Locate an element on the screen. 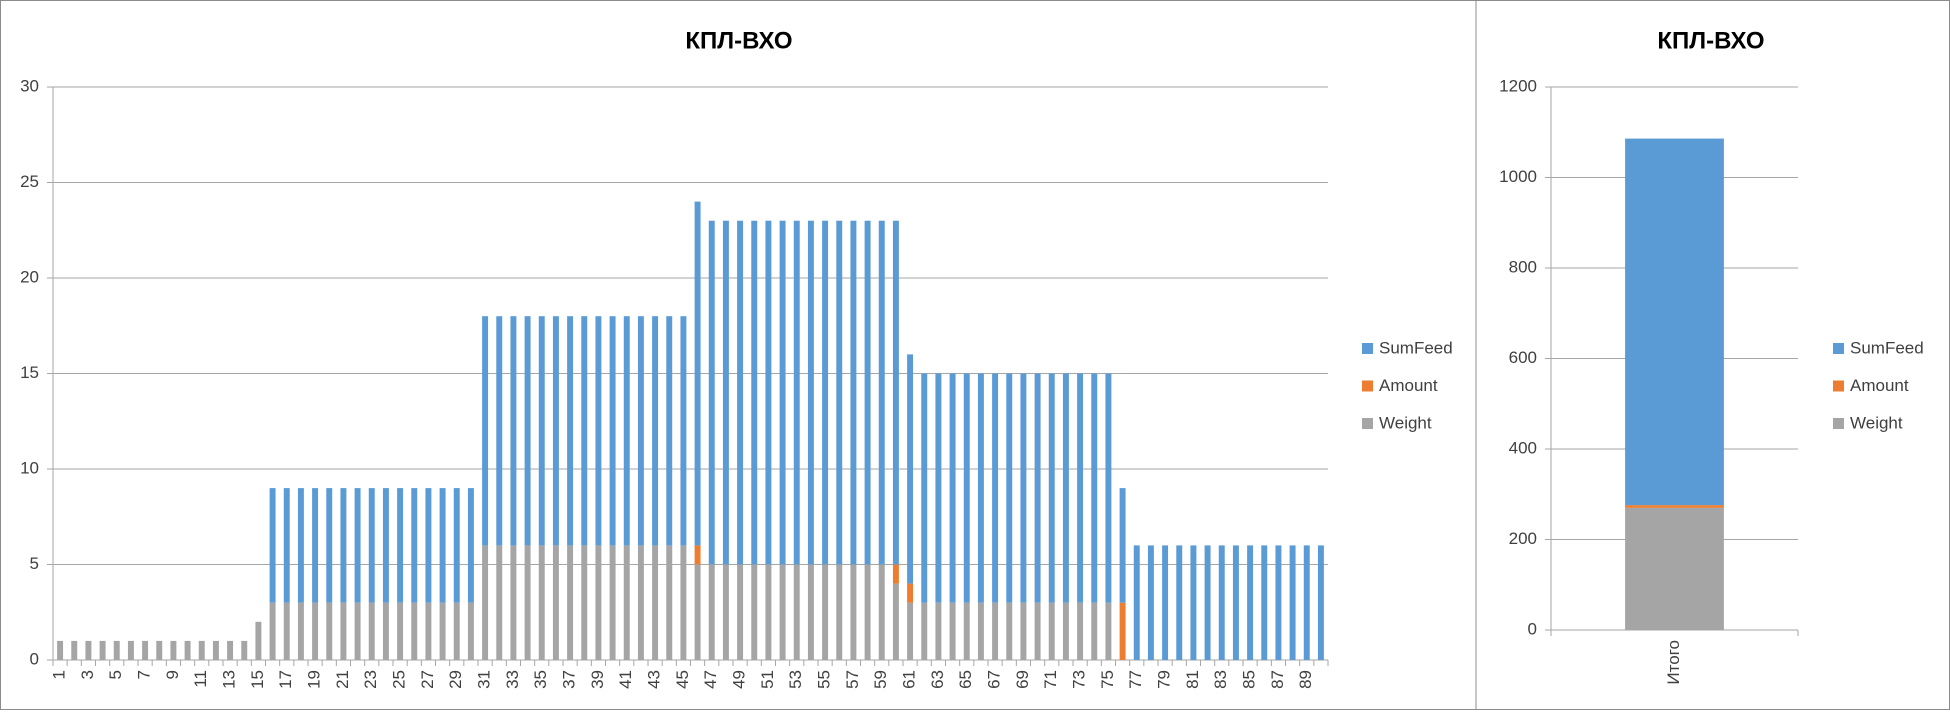 This screenshot has height=715, width=1950. x-tick-label: 43 is located at coordinates (654, 679).